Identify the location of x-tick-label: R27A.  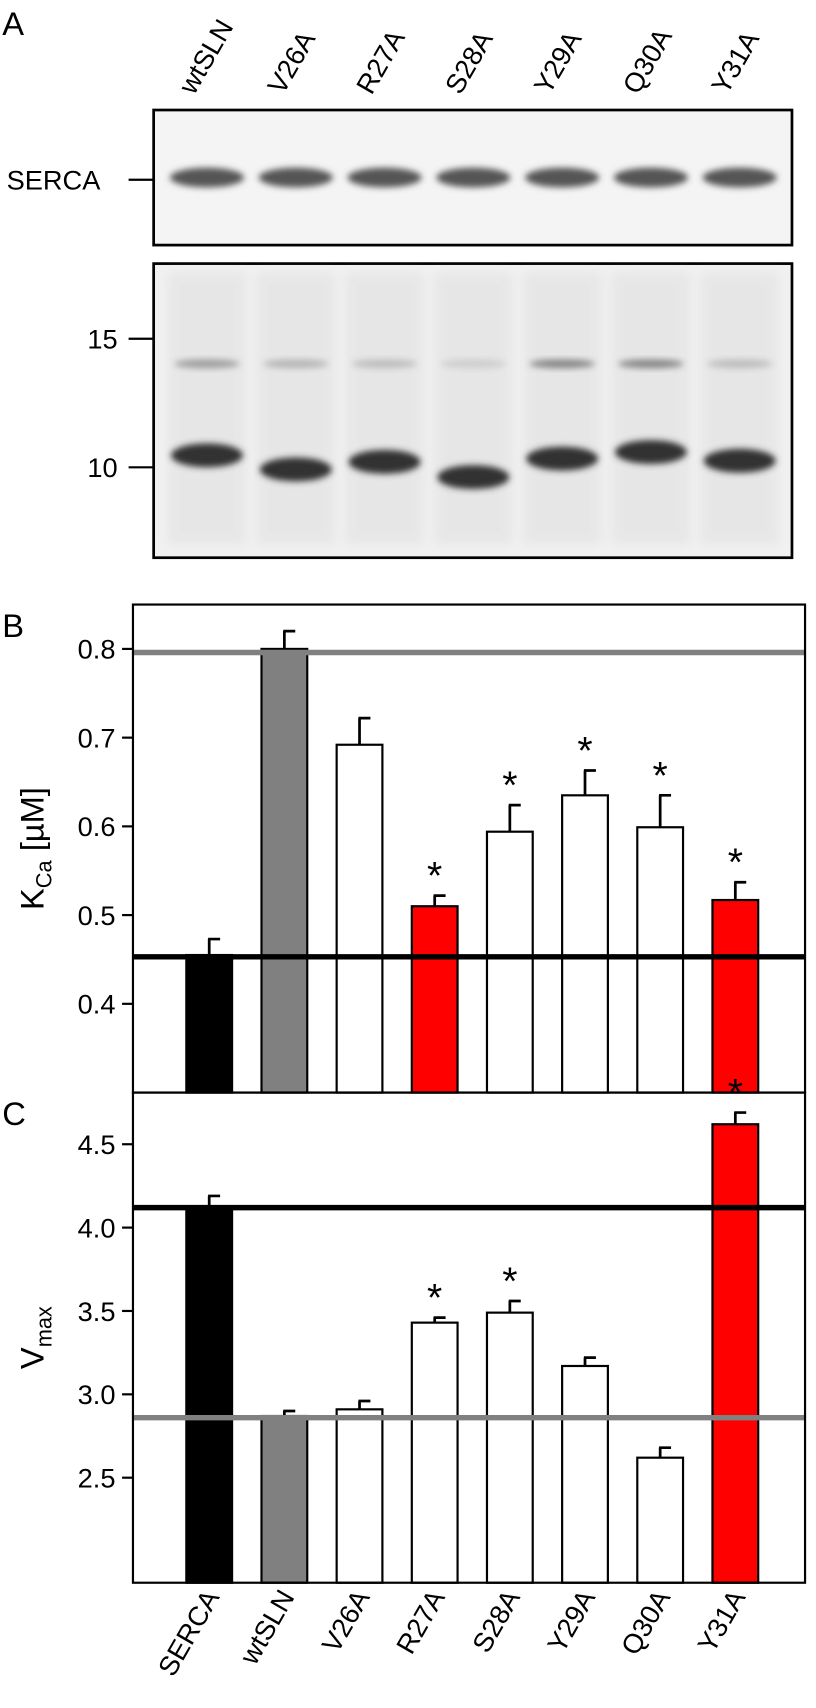
(420, 1621).